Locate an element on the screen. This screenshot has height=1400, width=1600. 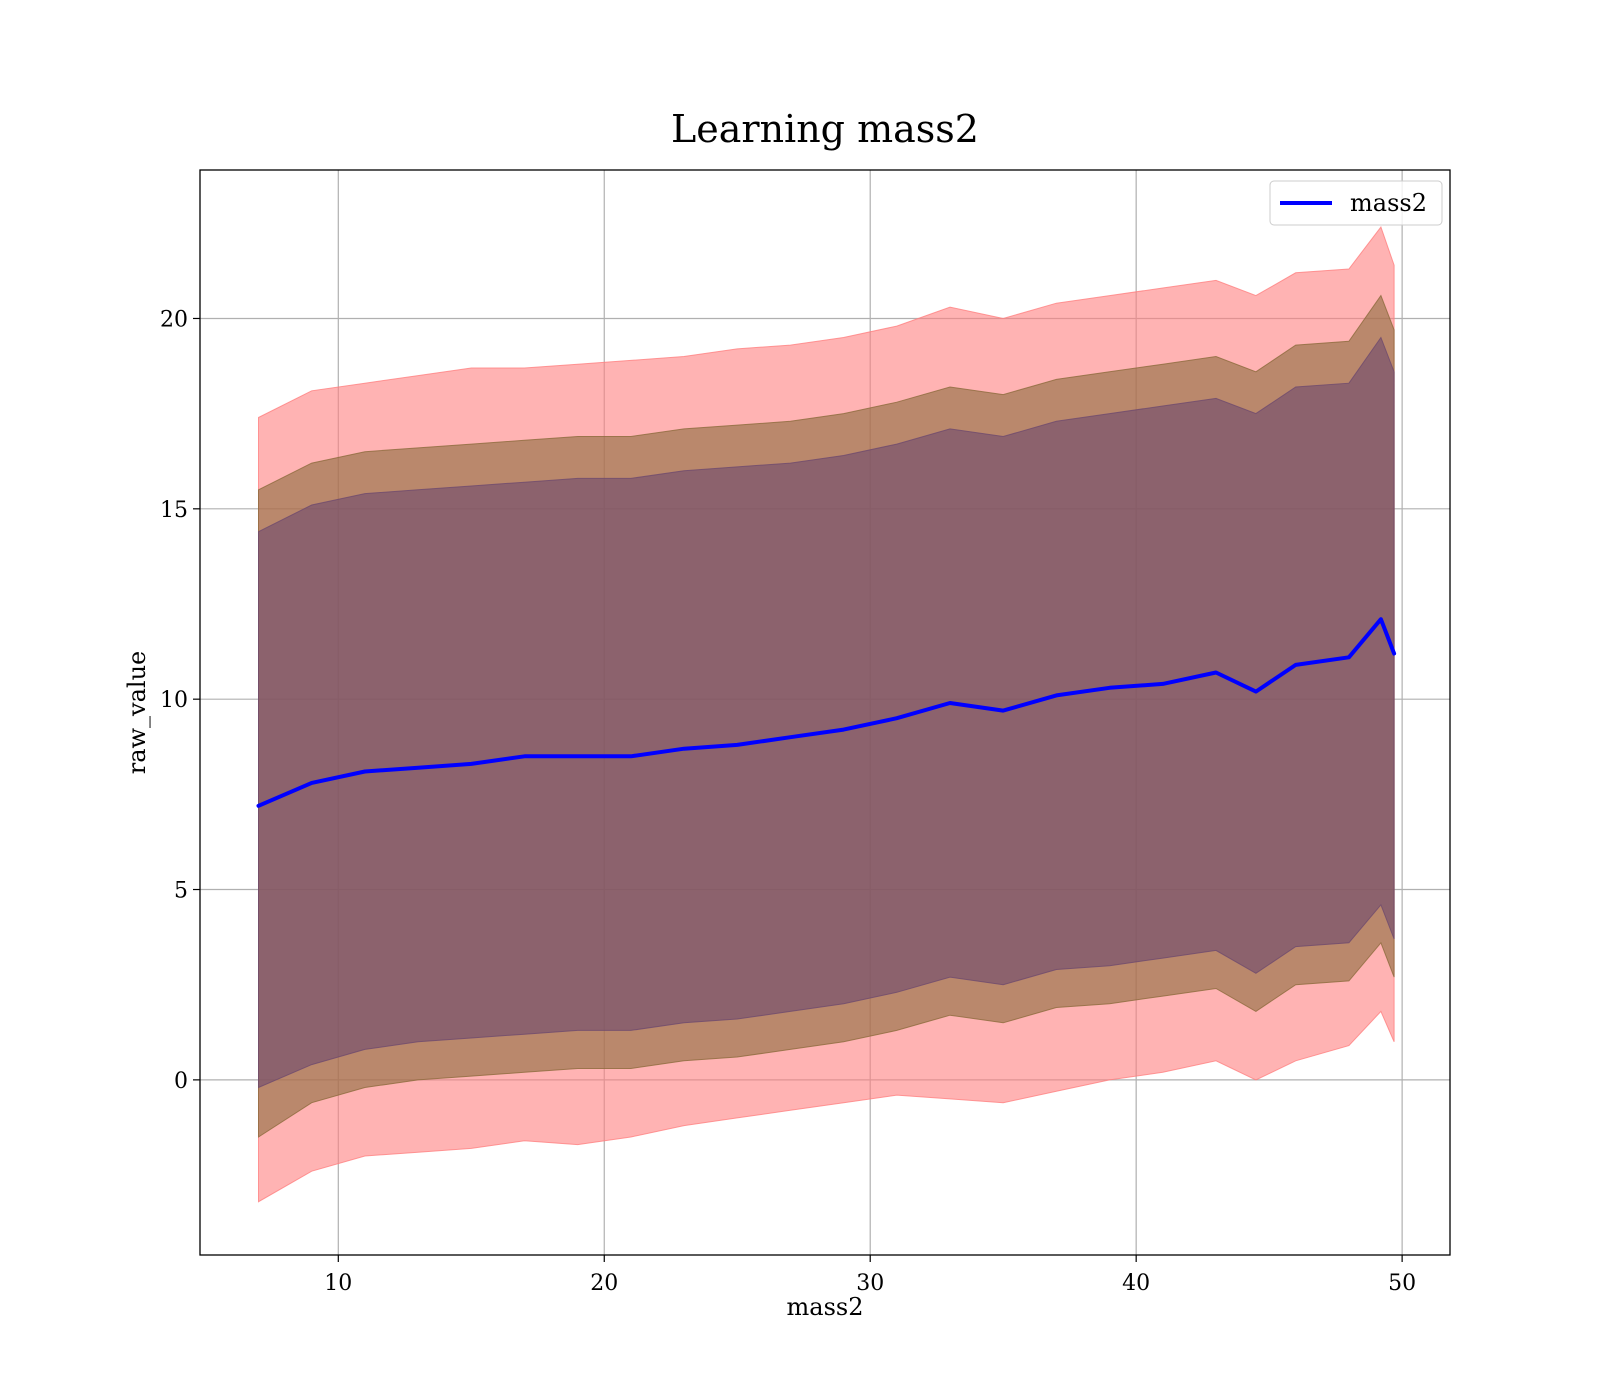
x-tick-label: 20 is located at coordinates (604, 1283).